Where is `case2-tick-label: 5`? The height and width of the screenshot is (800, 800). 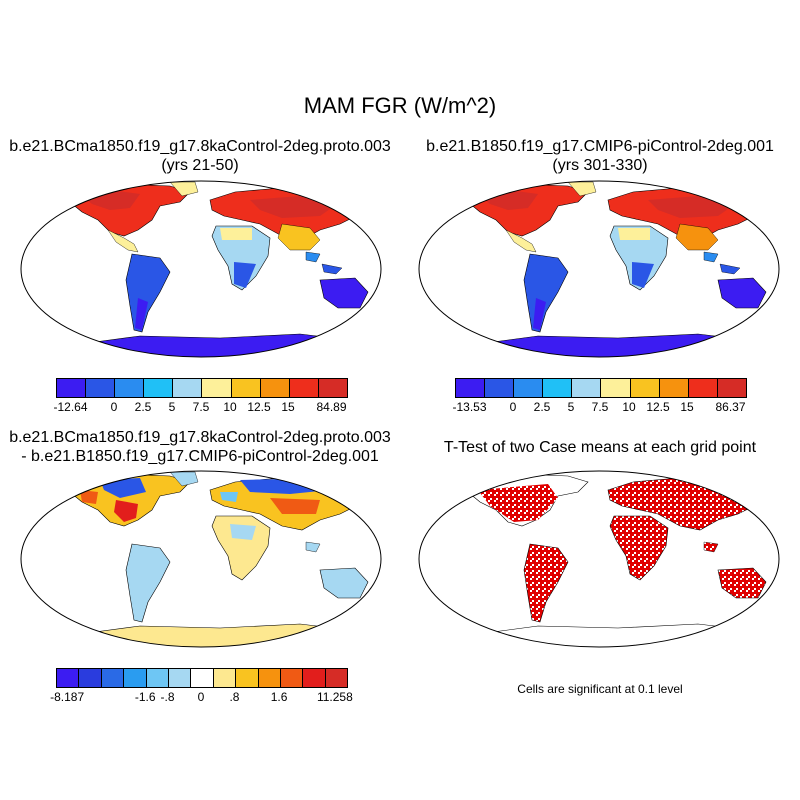
case2-tick-label: 5 is located at coordinates (571, 407).